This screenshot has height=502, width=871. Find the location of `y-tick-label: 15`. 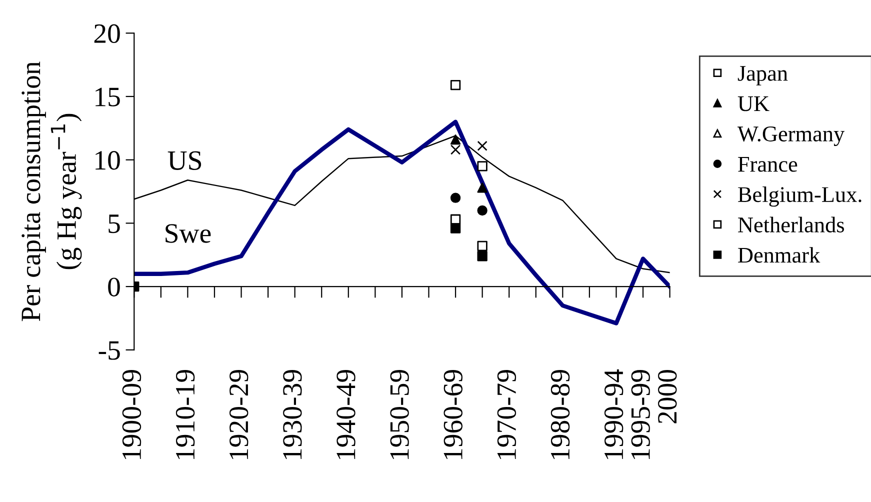

y-tick-label: 15 is located at coordinates (108, 97).